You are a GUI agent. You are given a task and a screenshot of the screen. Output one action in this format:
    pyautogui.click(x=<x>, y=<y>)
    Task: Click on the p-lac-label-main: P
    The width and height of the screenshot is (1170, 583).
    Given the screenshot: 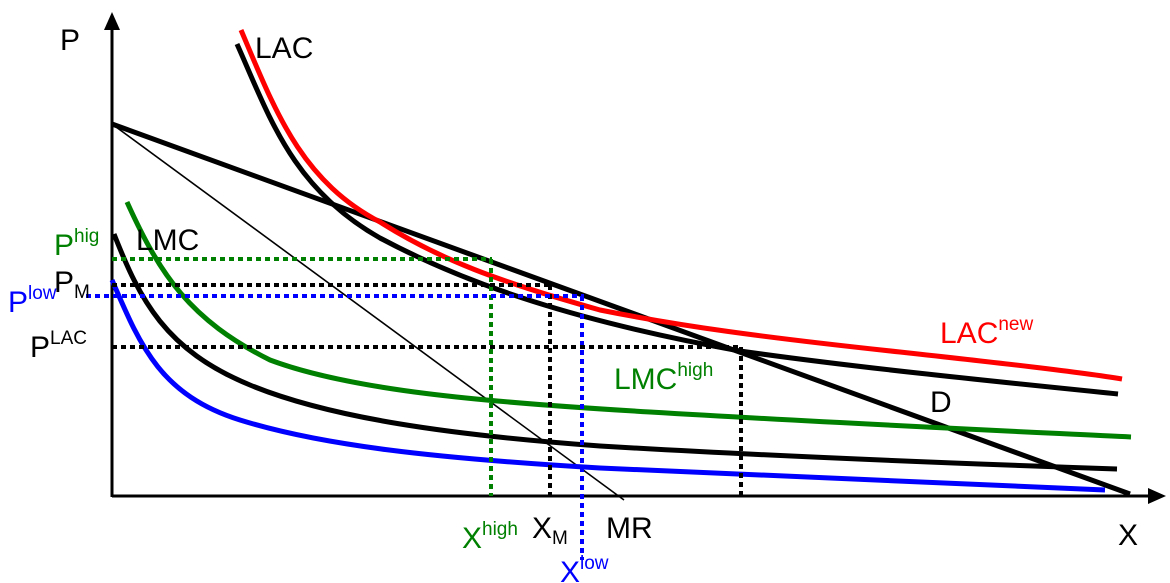 What is the action you would take?
    pyautogui.click(x=40, y=347)
    